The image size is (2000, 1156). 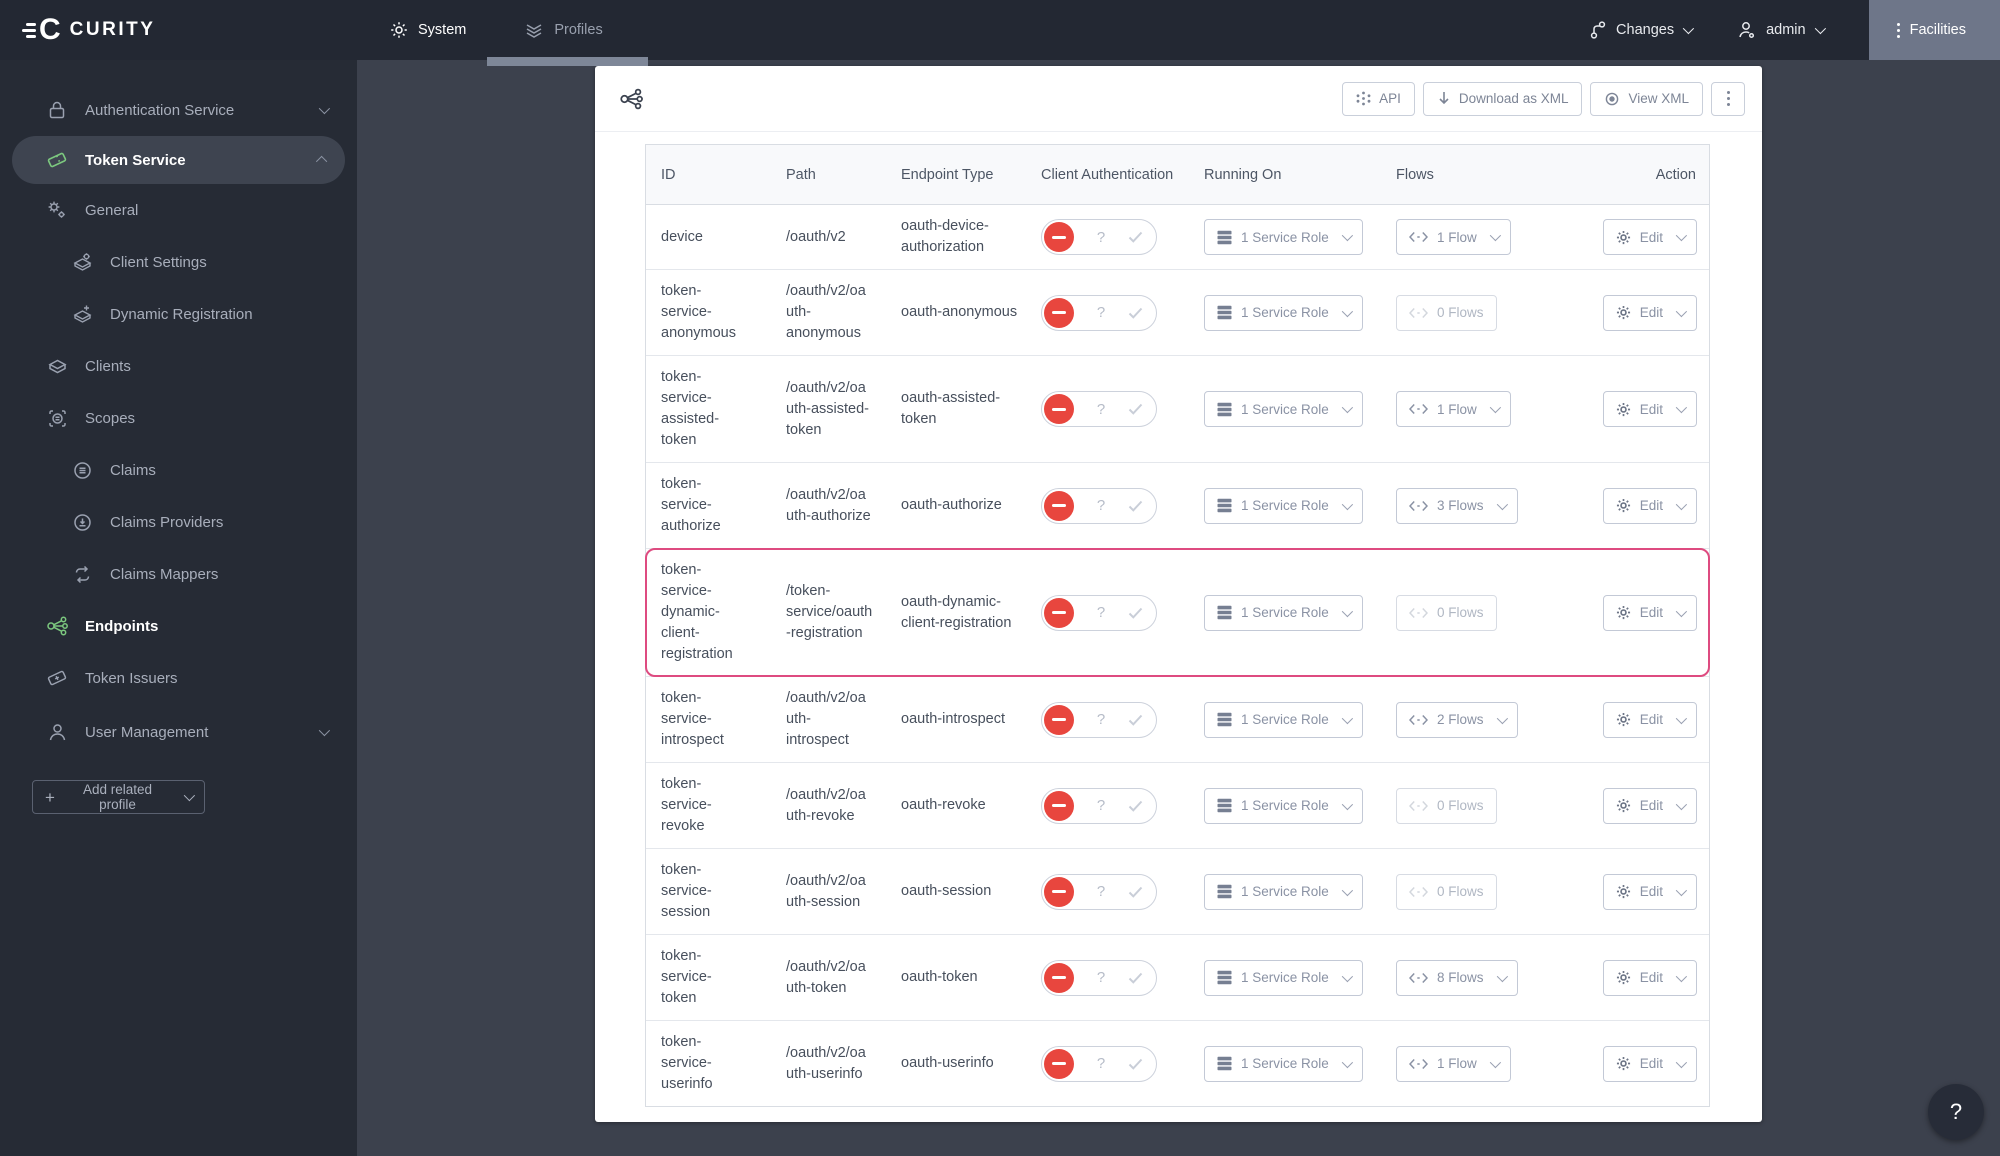 What do you see at coordinates (178, 522) in the screenshot?
I see `sidebar-item-claims-providers: Claims Providers` at bounding box center [178, 522].